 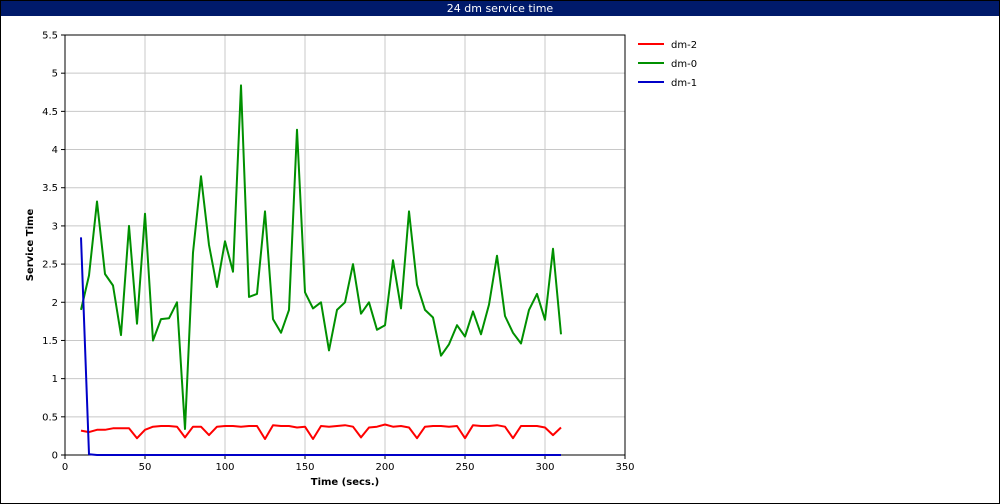 I want to click on x-tick-label: 200, so click(x=384, y=467).